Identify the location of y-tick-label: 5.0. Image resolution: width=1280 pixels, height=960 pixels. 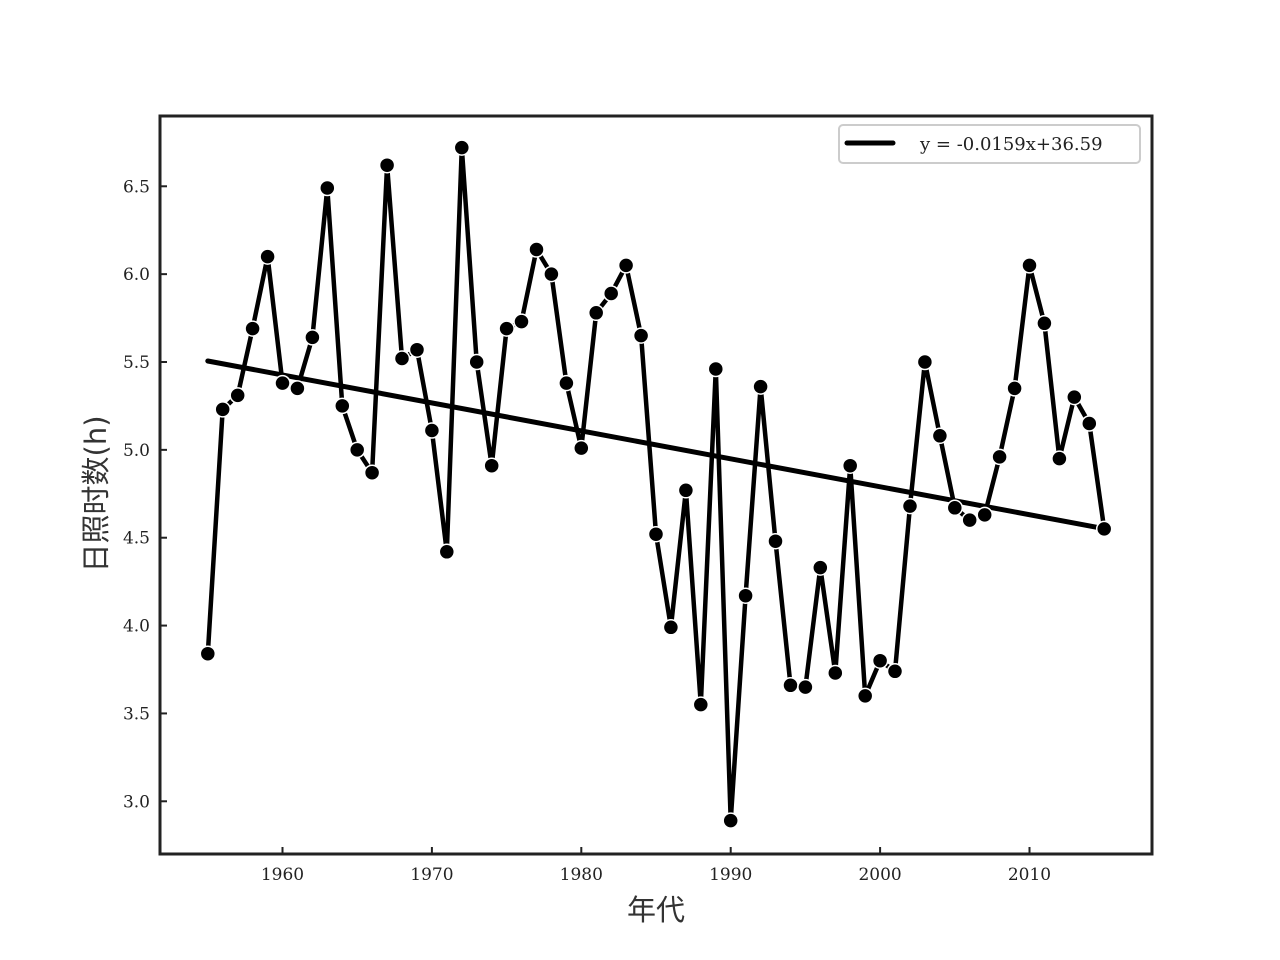
(136, 451).